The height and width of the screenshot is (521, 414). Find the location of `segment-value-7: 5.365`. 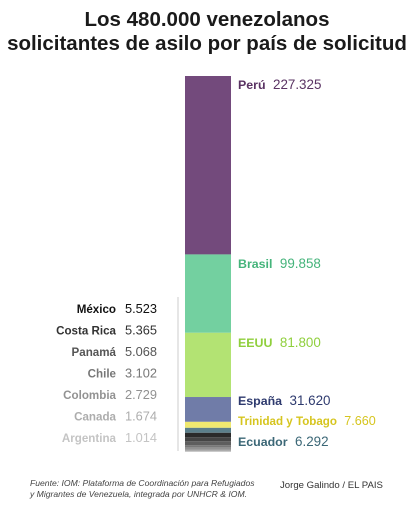

segment-value-7: 5.365 is located at coordinates (141, 330).